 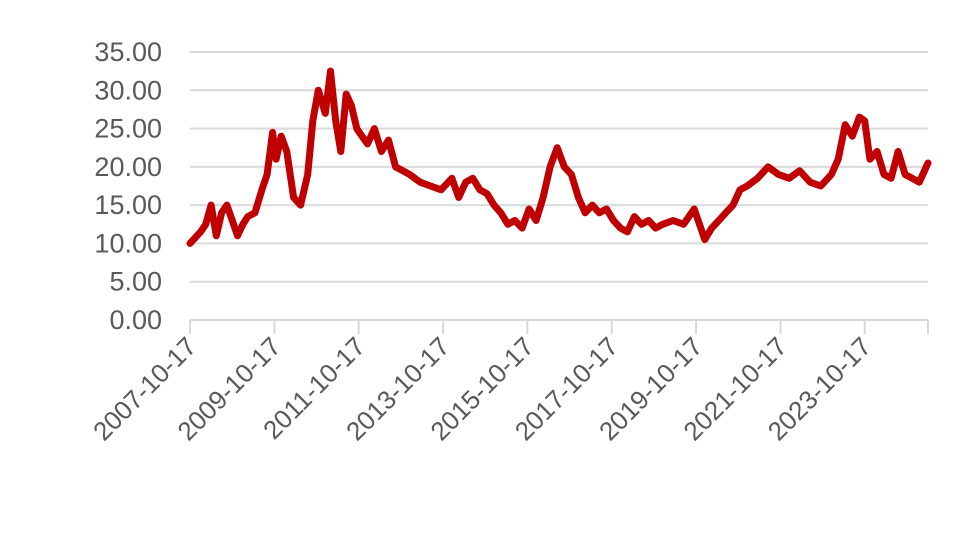 What do you see at coordinates (128, 205) in the screenshot?
I see `y-tick-label: 15.00` at bounding box center [128, 205].